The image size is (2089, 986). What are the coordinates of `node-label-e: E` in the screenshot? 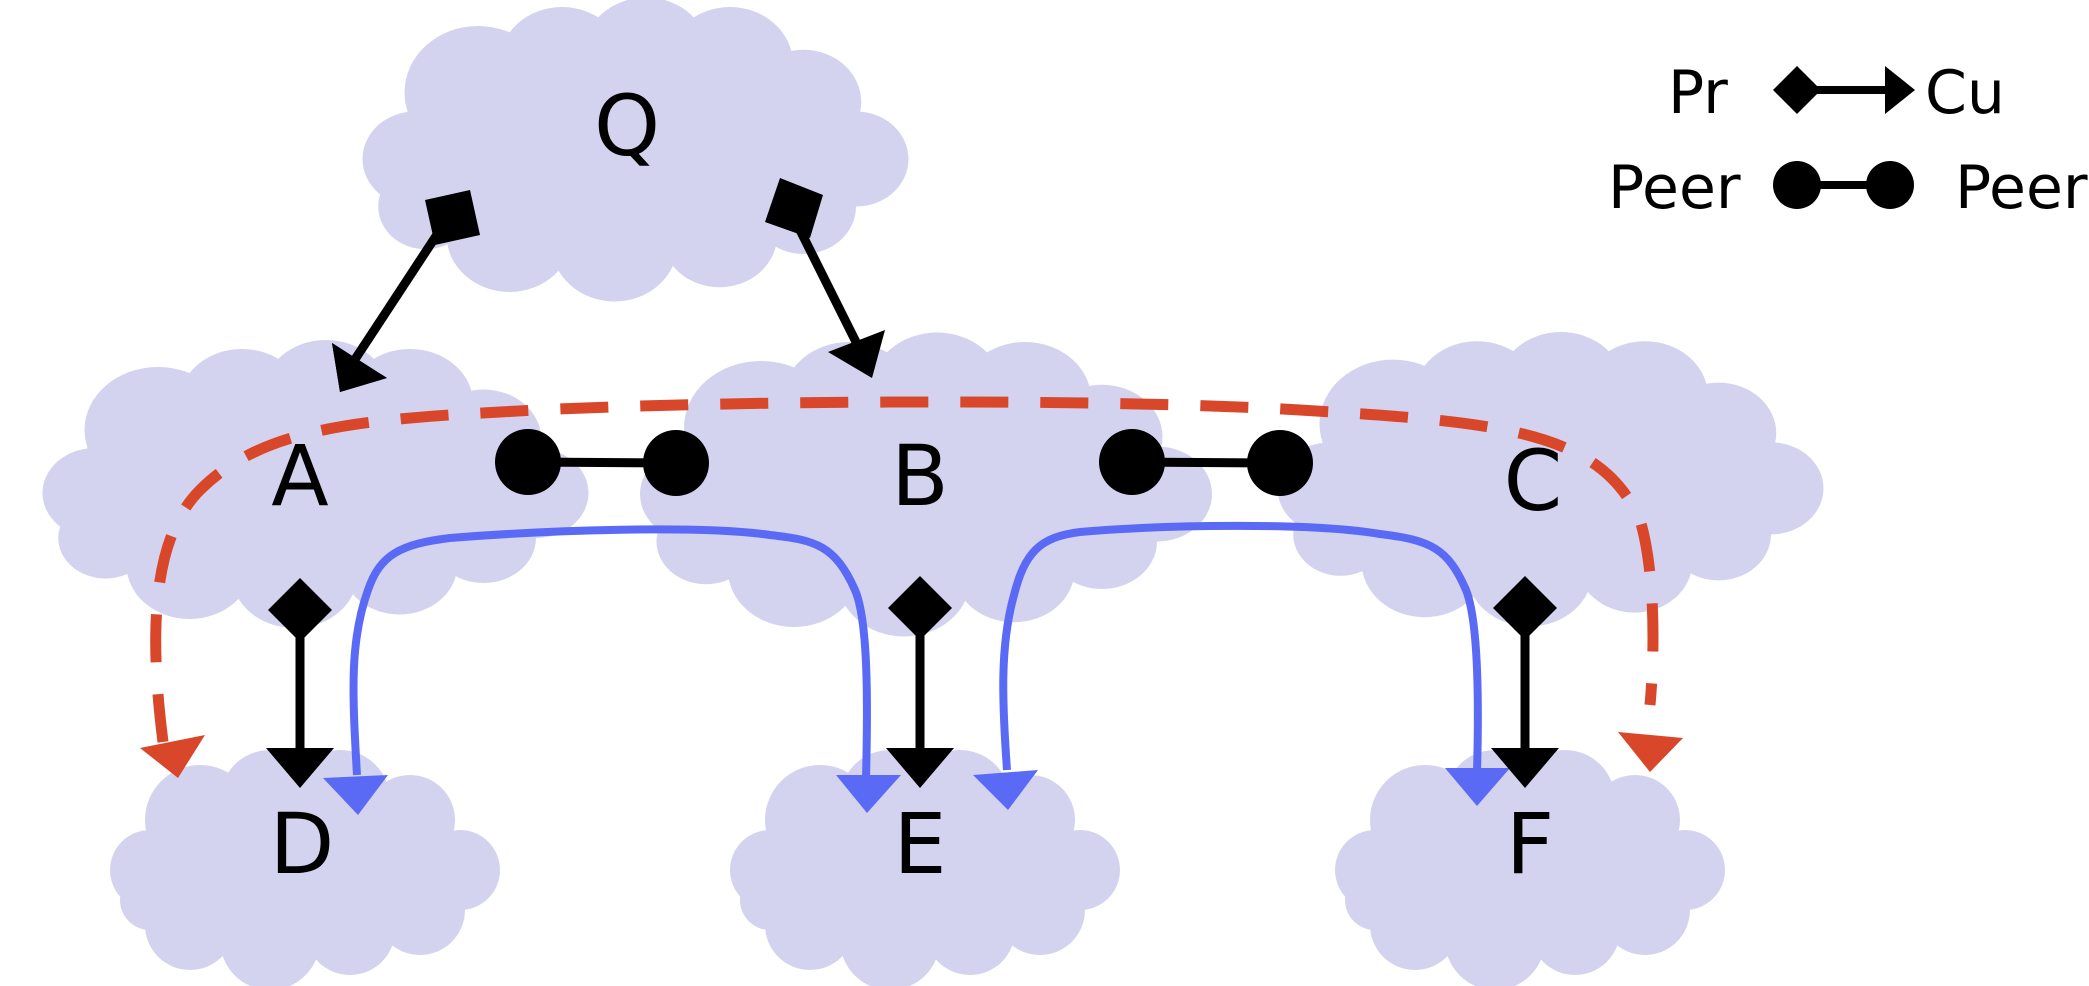 It's located at (919, 844).